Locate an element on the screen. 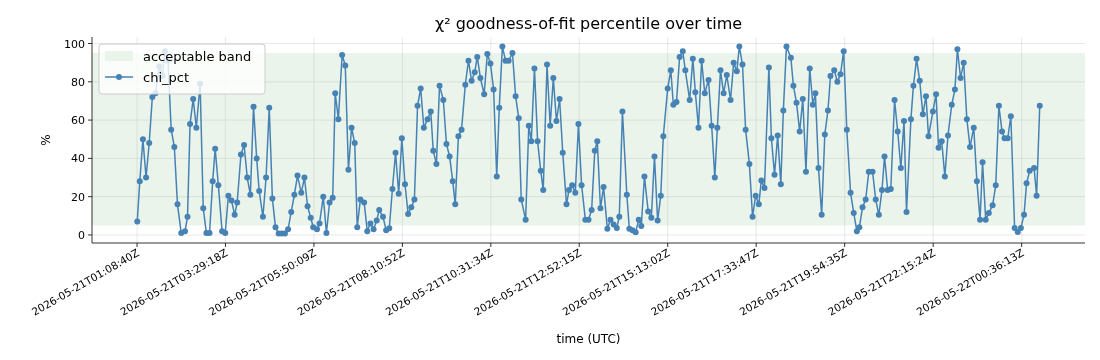 The width and height of the screenshot is (1100, 360). band-label: acceptable band is located at coordinates (197, 56).